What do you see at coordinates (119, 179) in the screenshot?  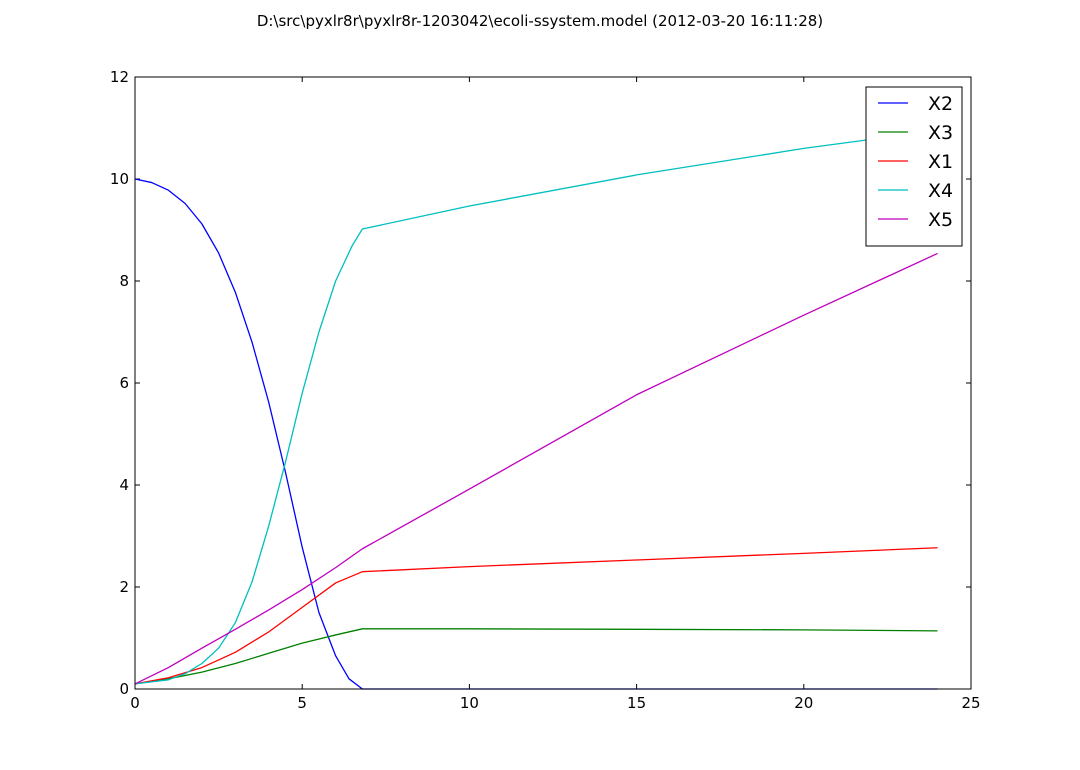 I see `y-tick-label: 10` at bounding box center [119, 179].